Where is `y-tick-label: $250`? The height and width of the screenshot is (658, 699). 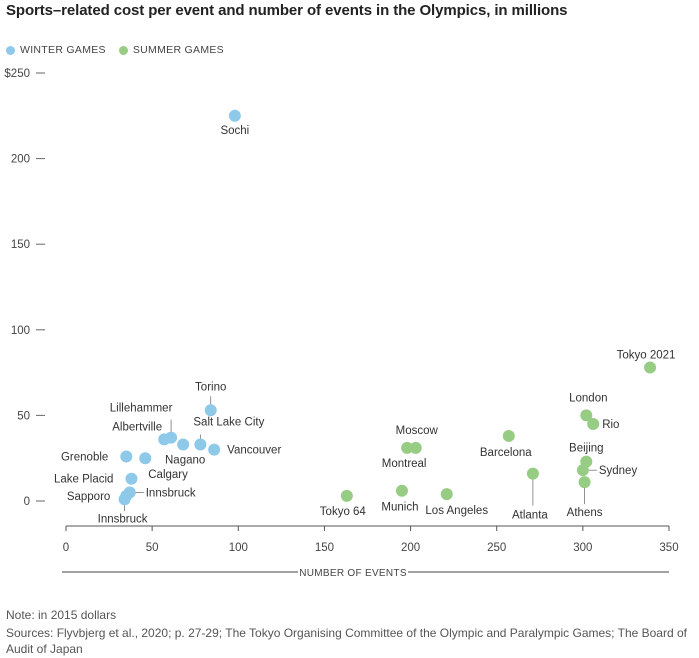
y-tick-label: $250 is located at coordinates (17, 74).